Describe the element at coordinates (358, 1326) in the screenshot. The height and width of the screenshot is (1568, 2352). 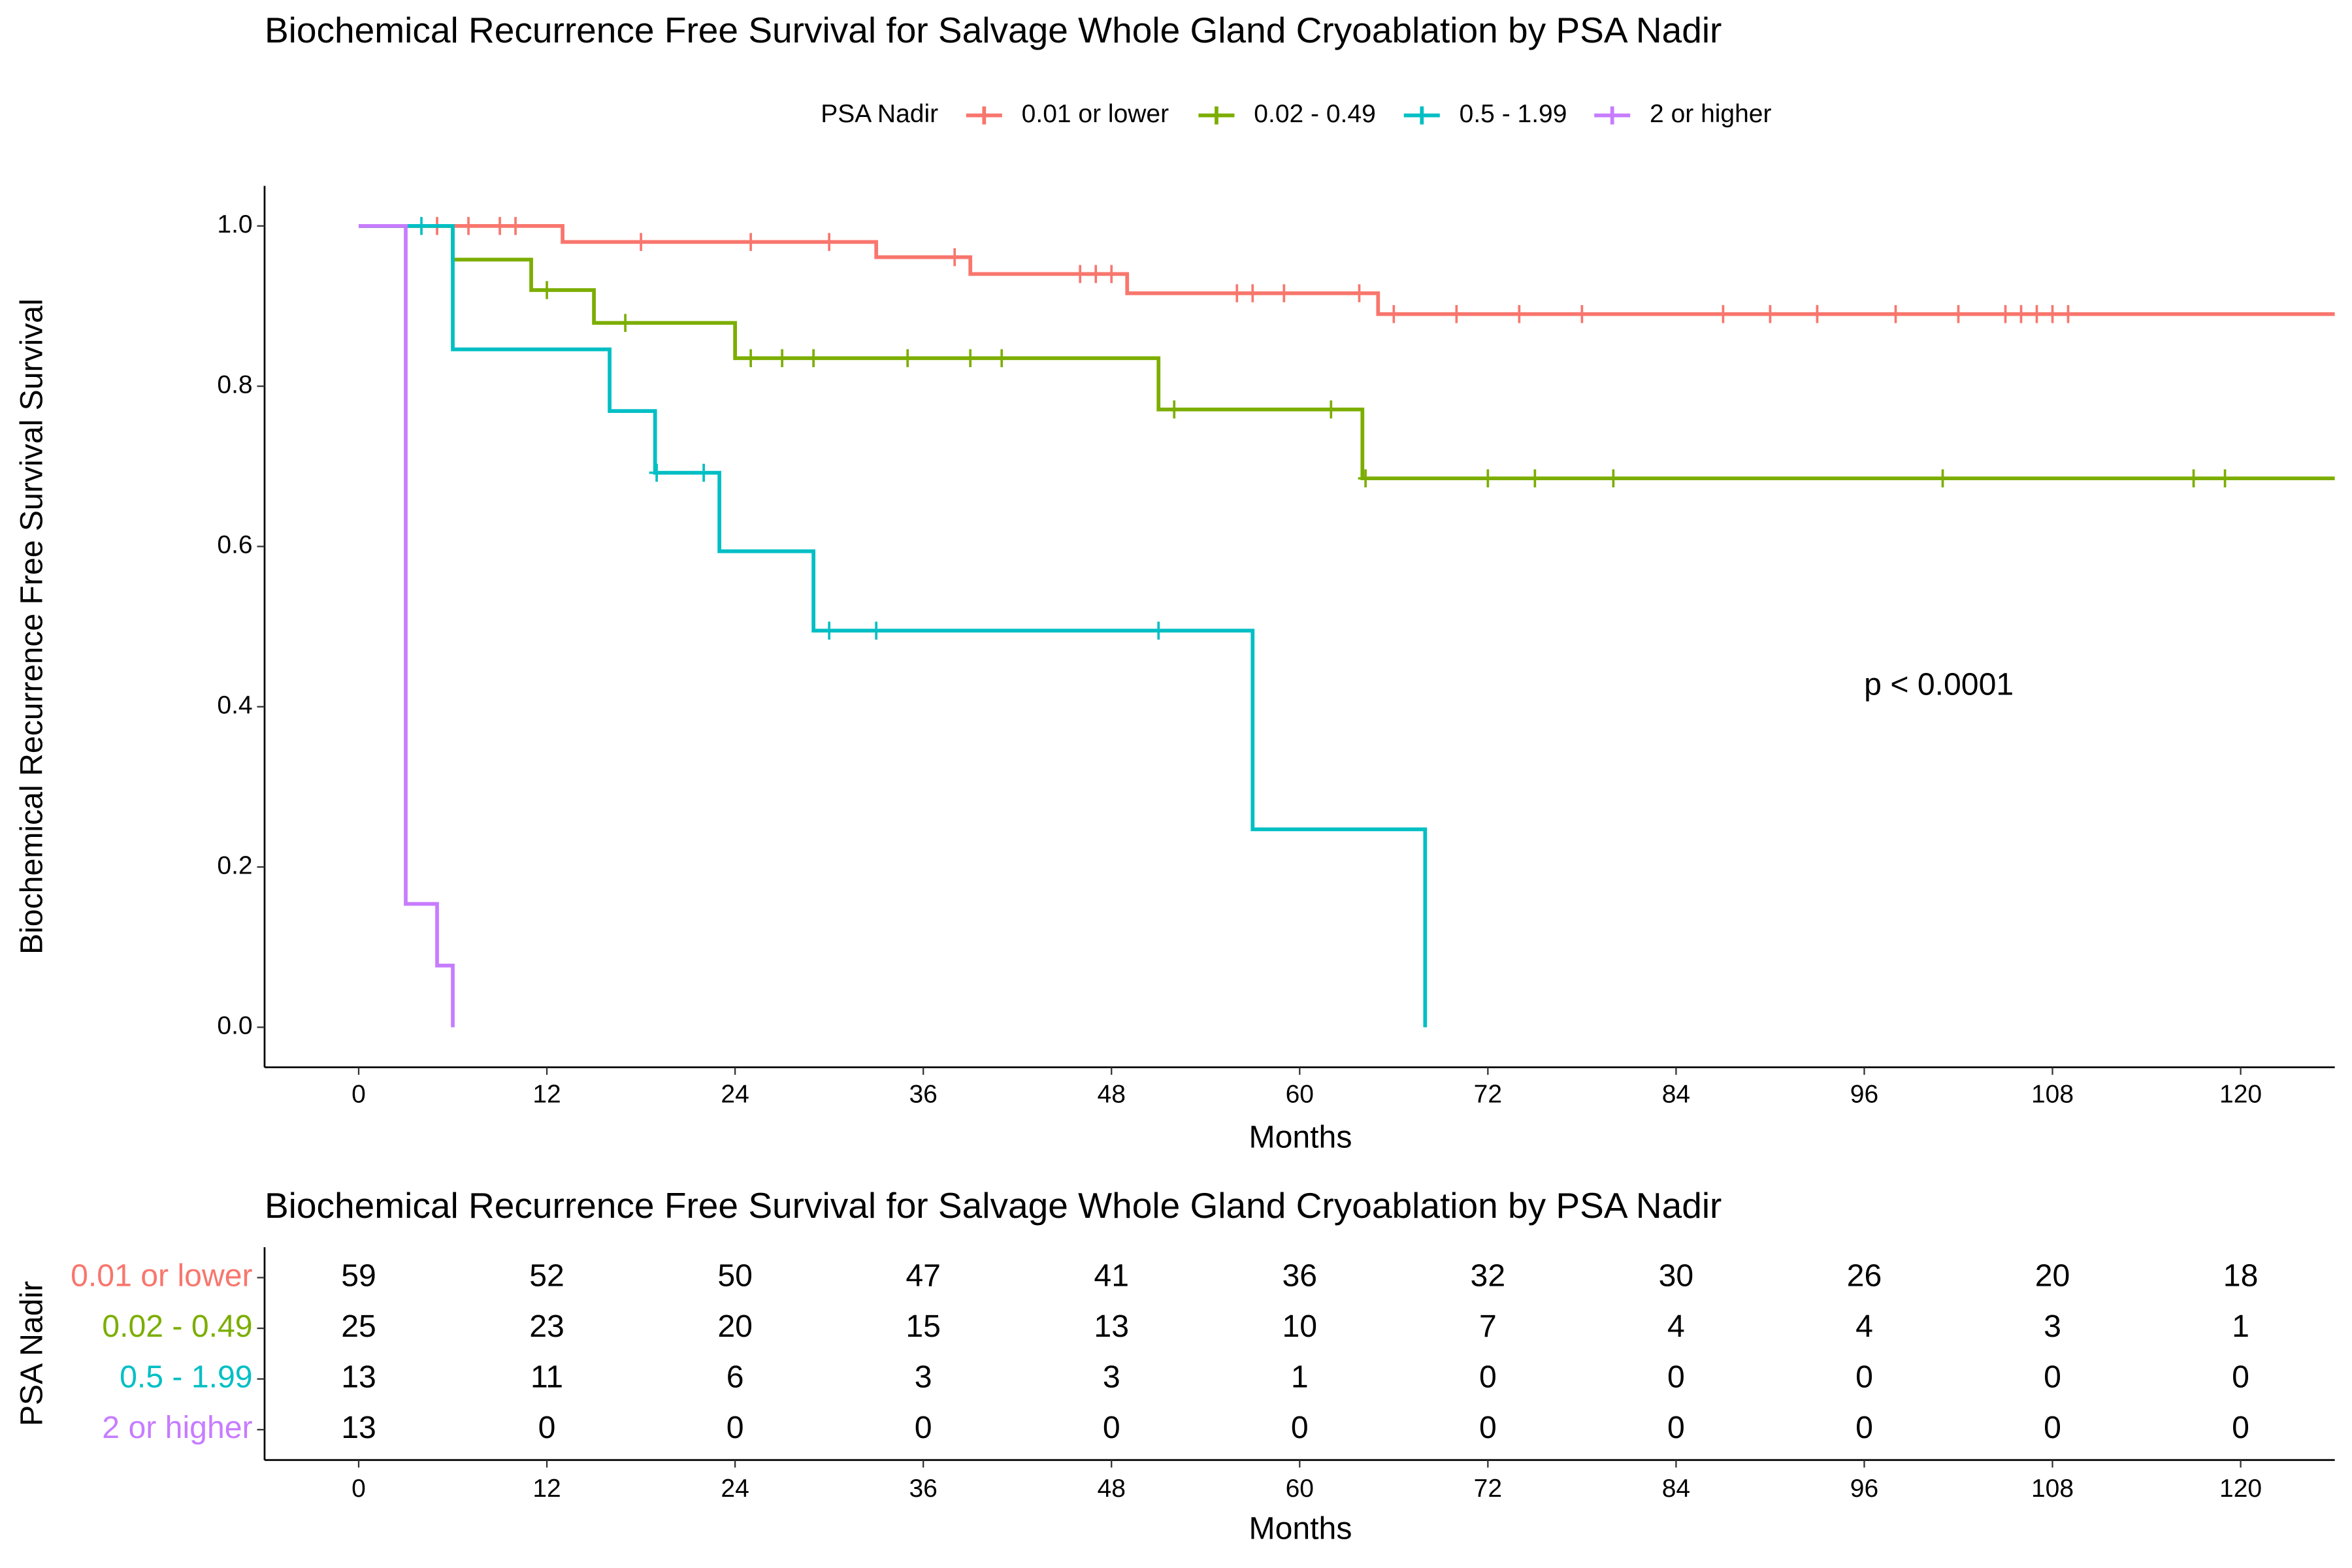
I see `risk-count: 25` at that location.